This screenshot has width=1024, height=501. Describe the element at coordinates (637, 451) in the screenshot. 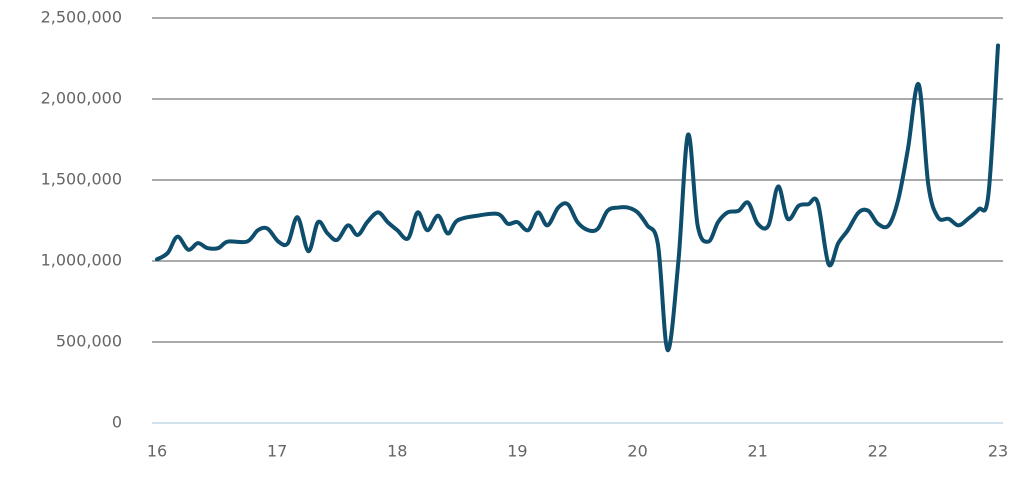

I see `x-tick-label: 20` at that location.